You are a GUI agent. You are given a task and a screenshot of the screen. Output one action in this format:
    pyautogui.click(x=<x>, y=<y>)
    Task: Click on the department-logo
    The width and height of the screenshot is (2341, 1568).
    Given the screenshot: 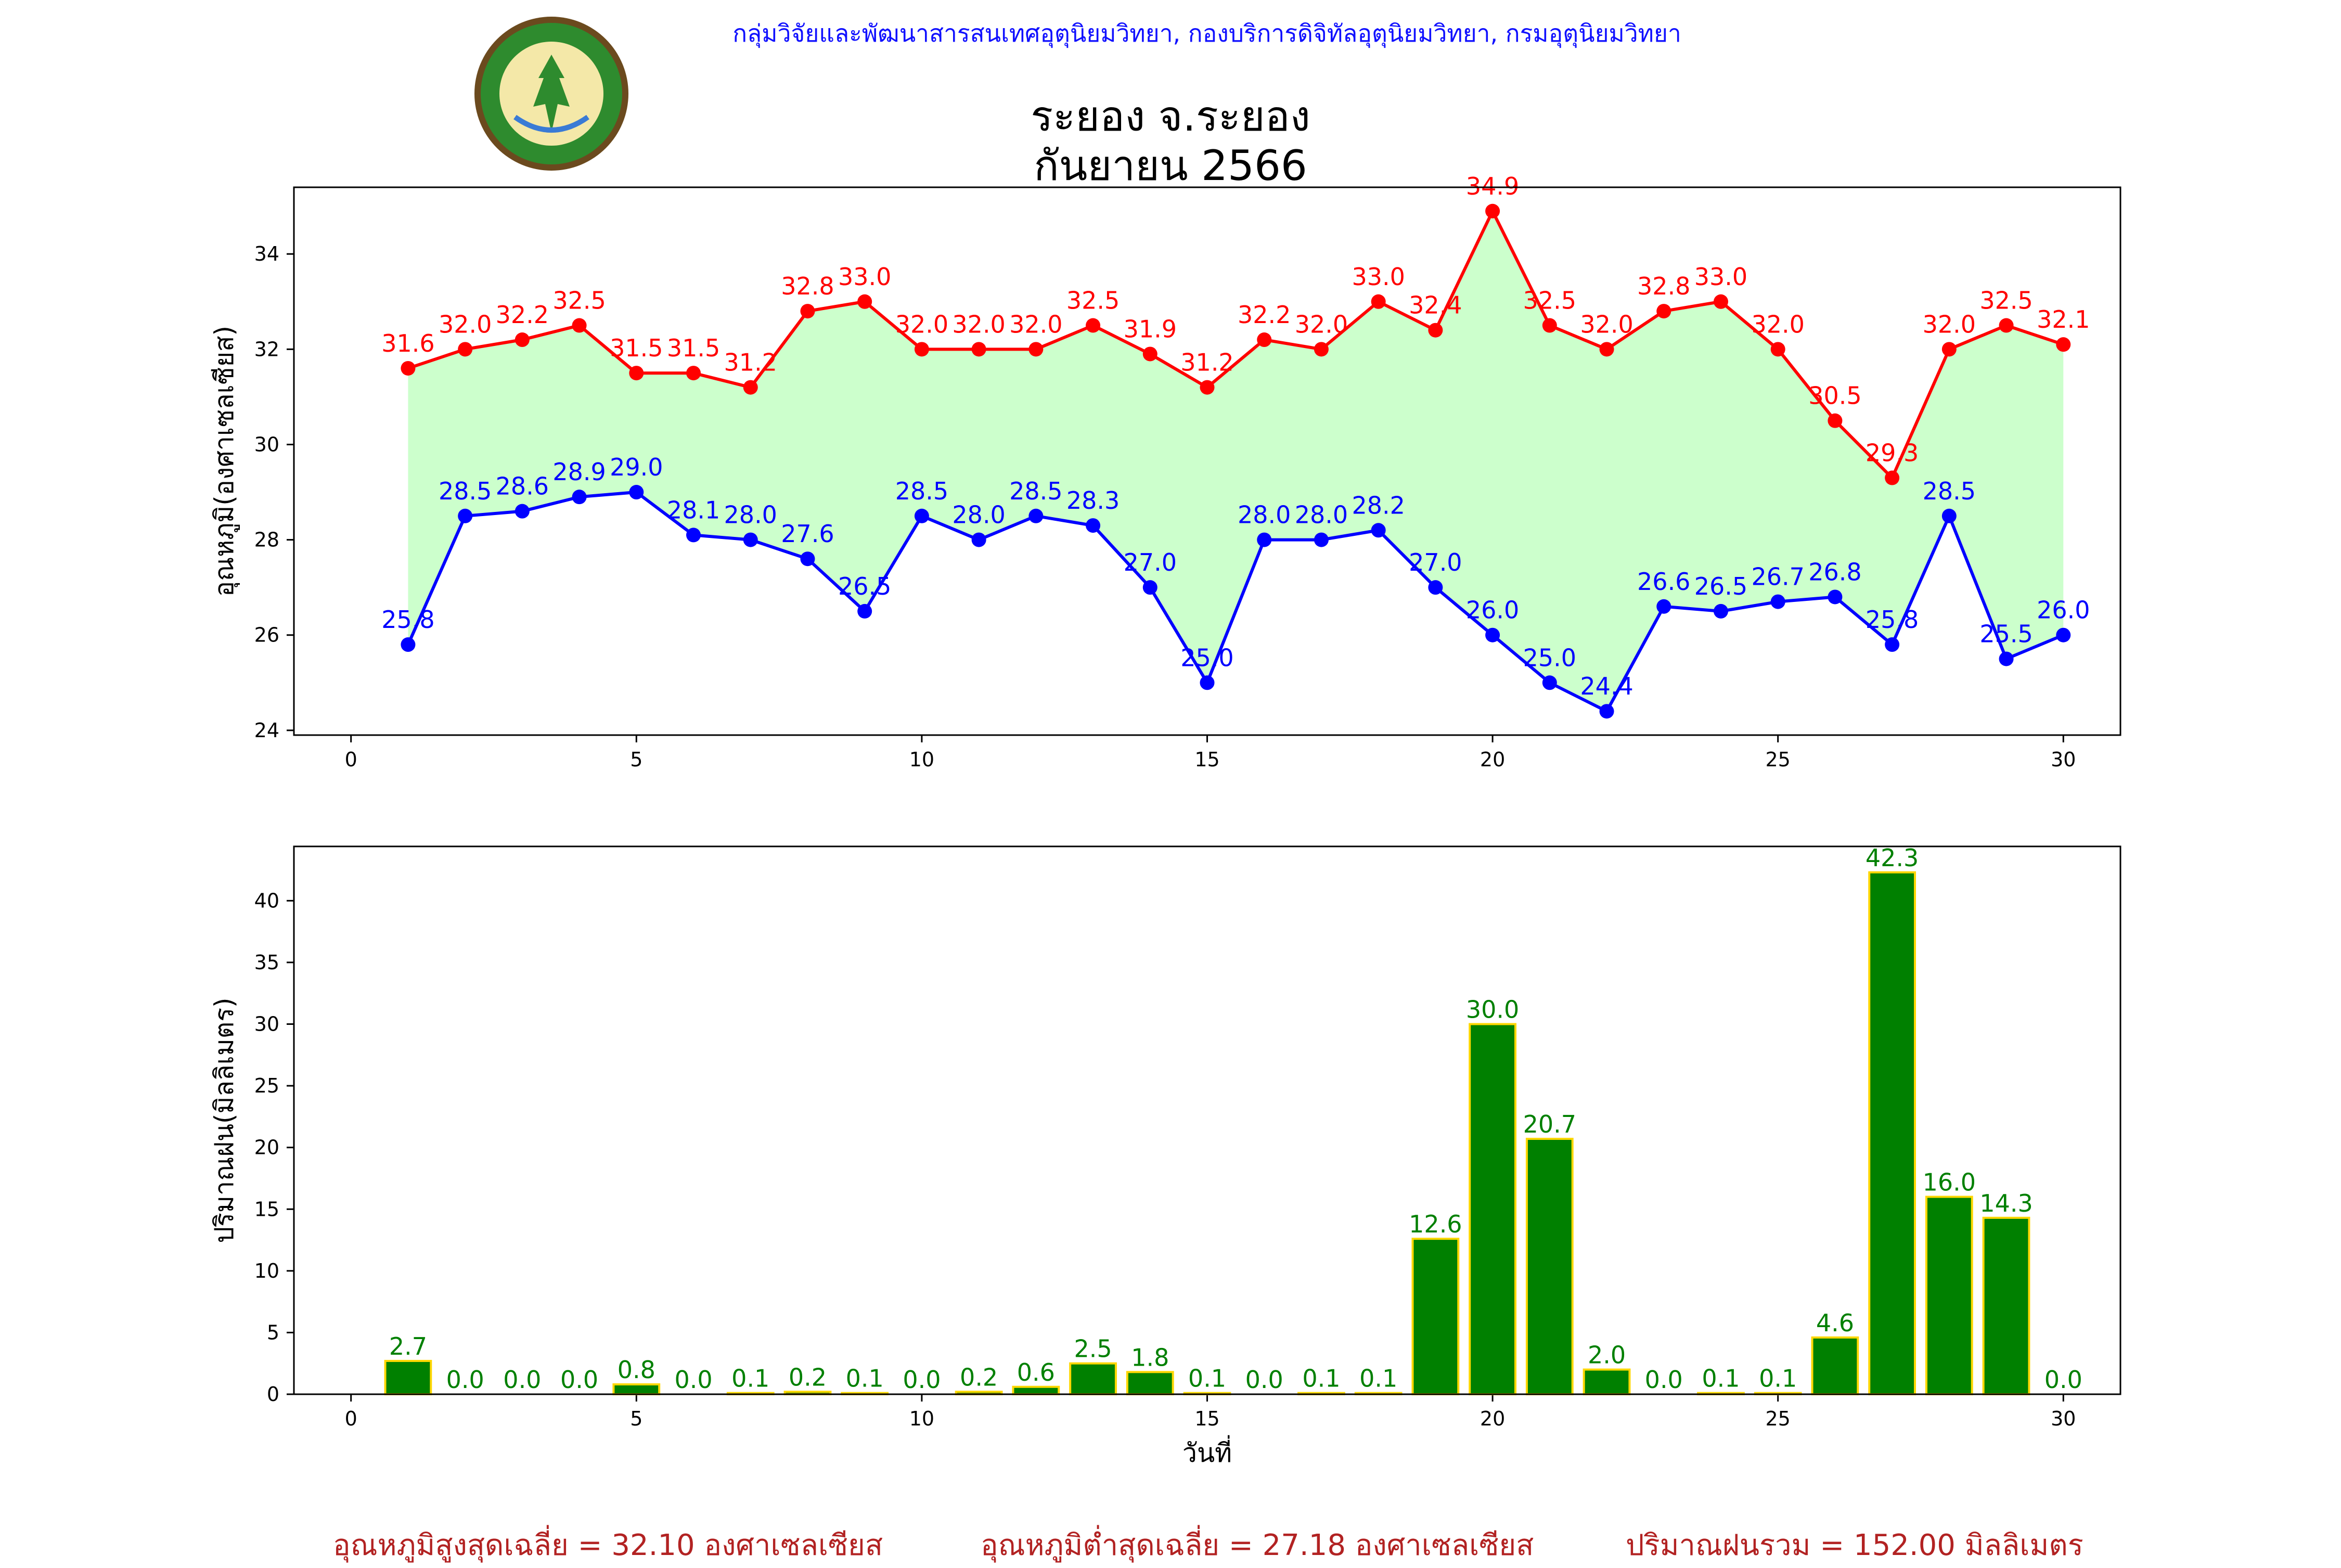 What is the action you would take?
    pyautogui.click(x=551, y=94)
    